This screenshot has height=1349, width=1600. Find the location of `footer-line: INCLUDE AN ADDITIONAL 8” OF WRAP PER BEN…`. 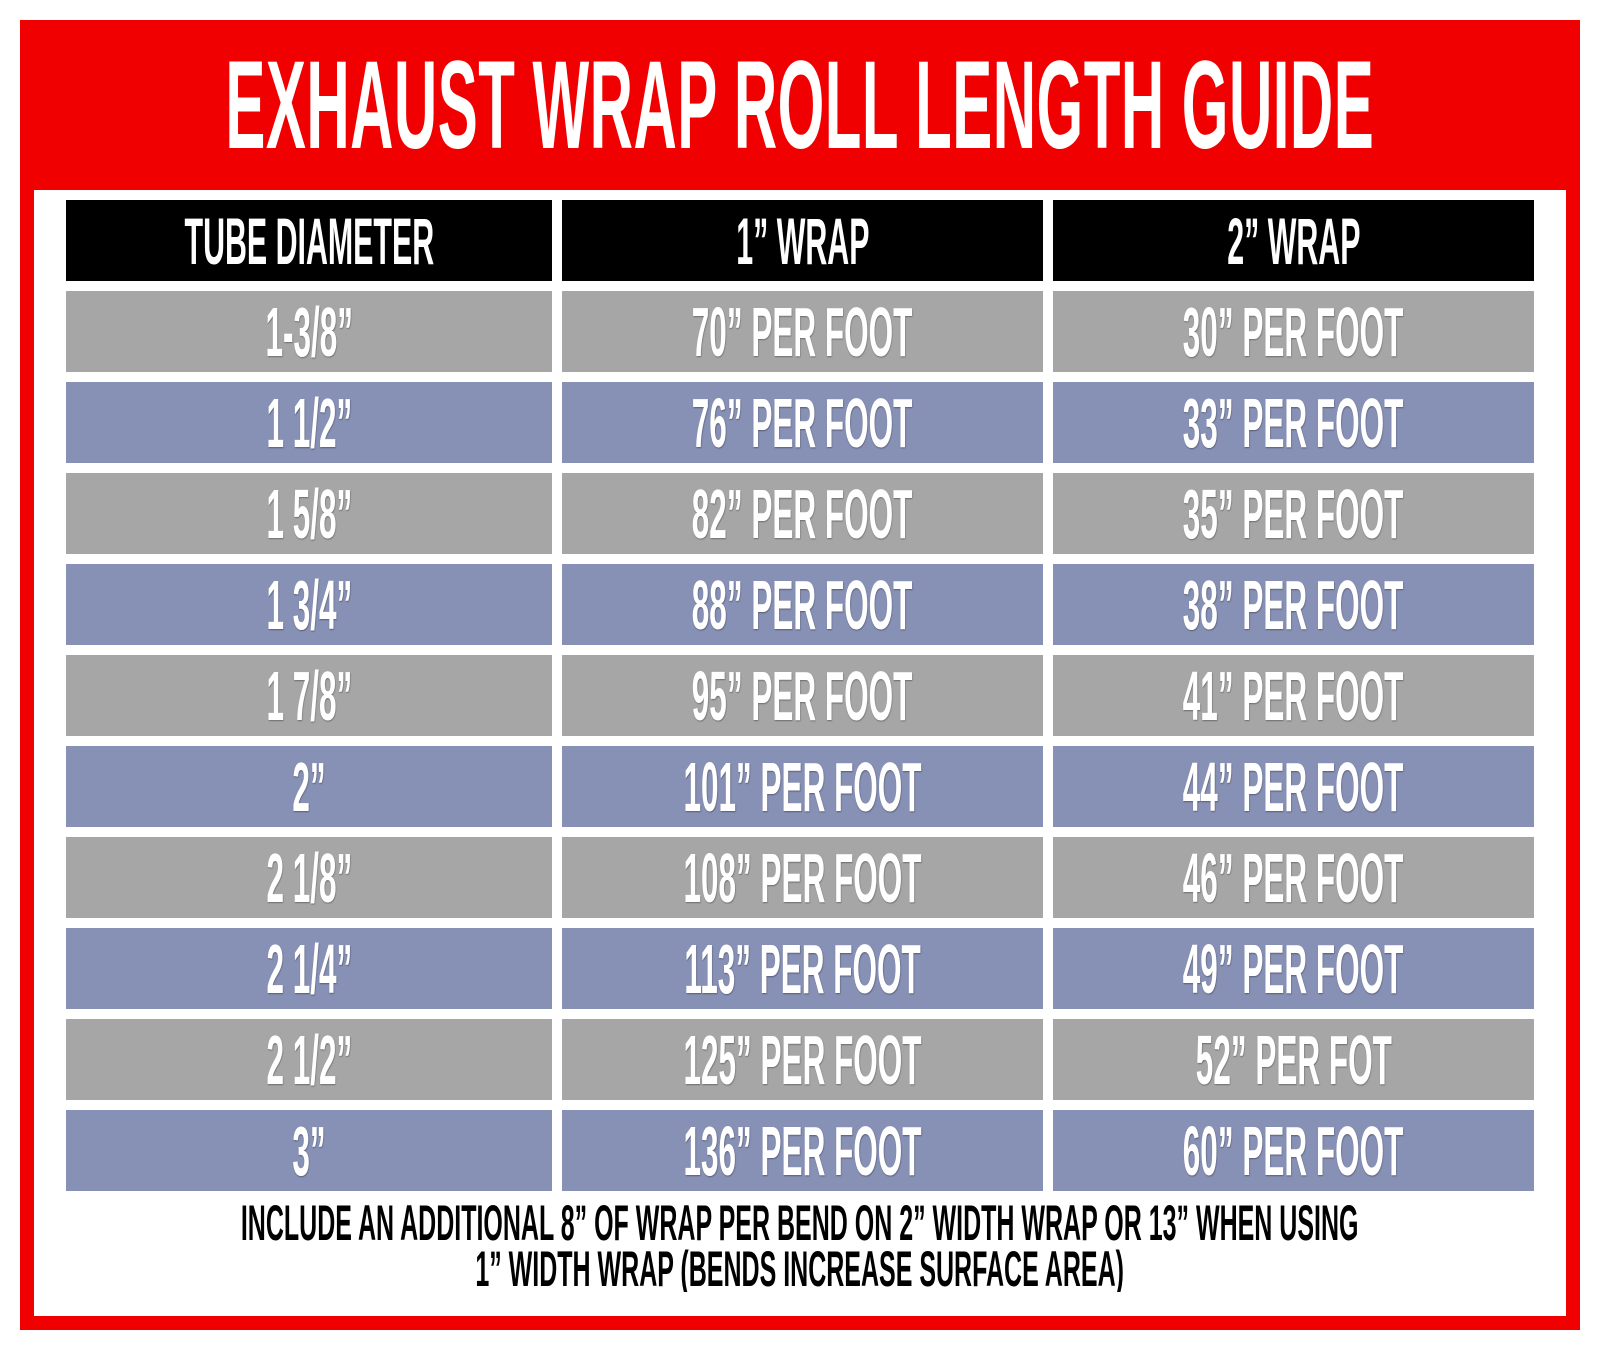

footer-line: INCLUDE AN ADDITIONAL 8” OF WRAP PER BEN… is located at coordinates (800, 1223).